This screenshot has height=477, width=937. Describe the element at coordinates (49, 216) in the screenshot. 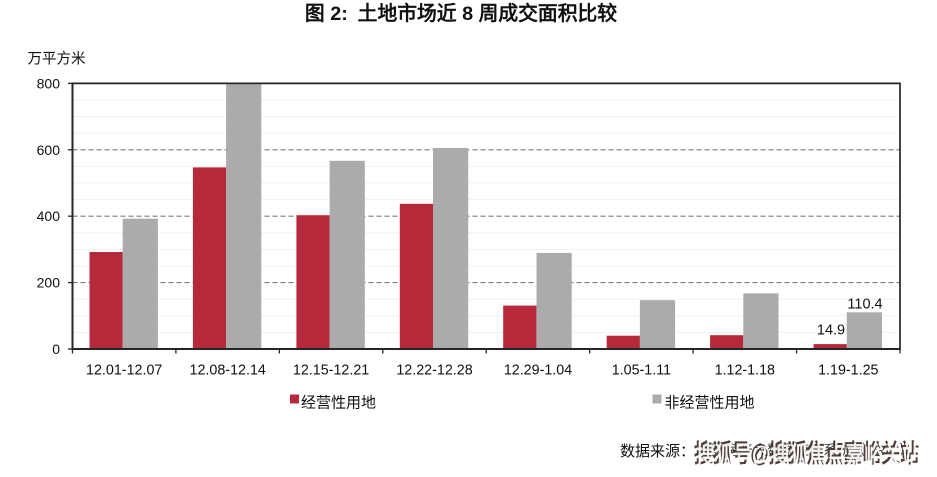

I see `svg-text: 400` at that location.